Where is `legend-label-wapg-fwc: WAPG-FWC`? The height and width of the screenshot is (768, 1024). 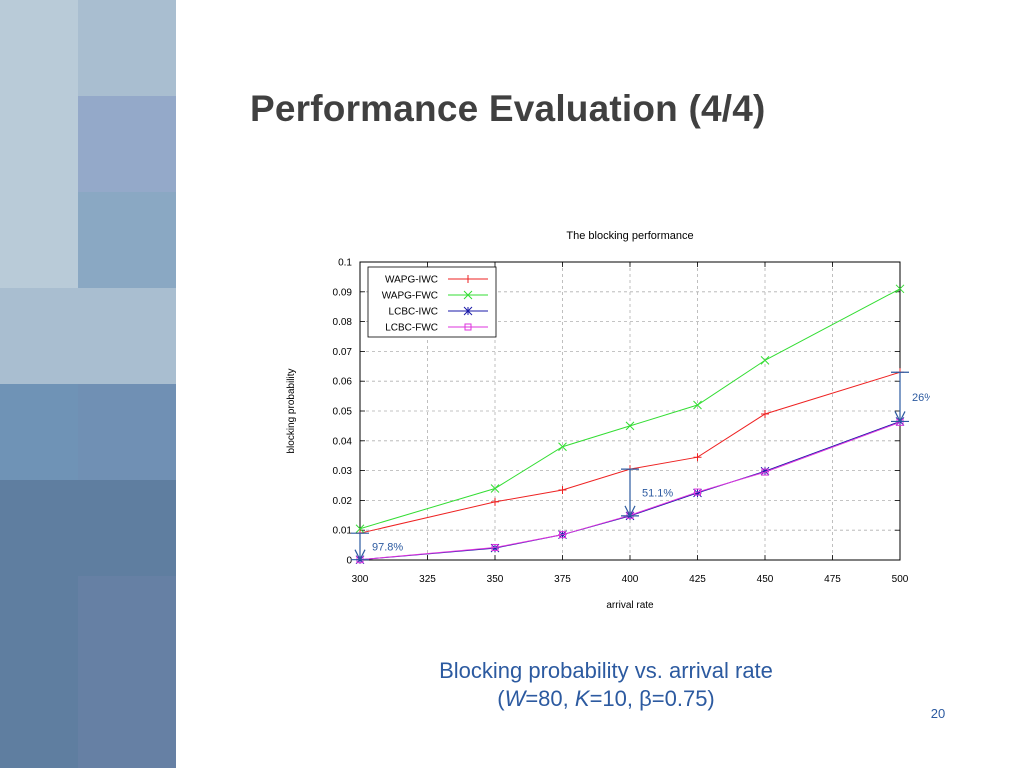 legend-label-wapg-fwc: WAPG-FWC is located at coordinates (410, 296).